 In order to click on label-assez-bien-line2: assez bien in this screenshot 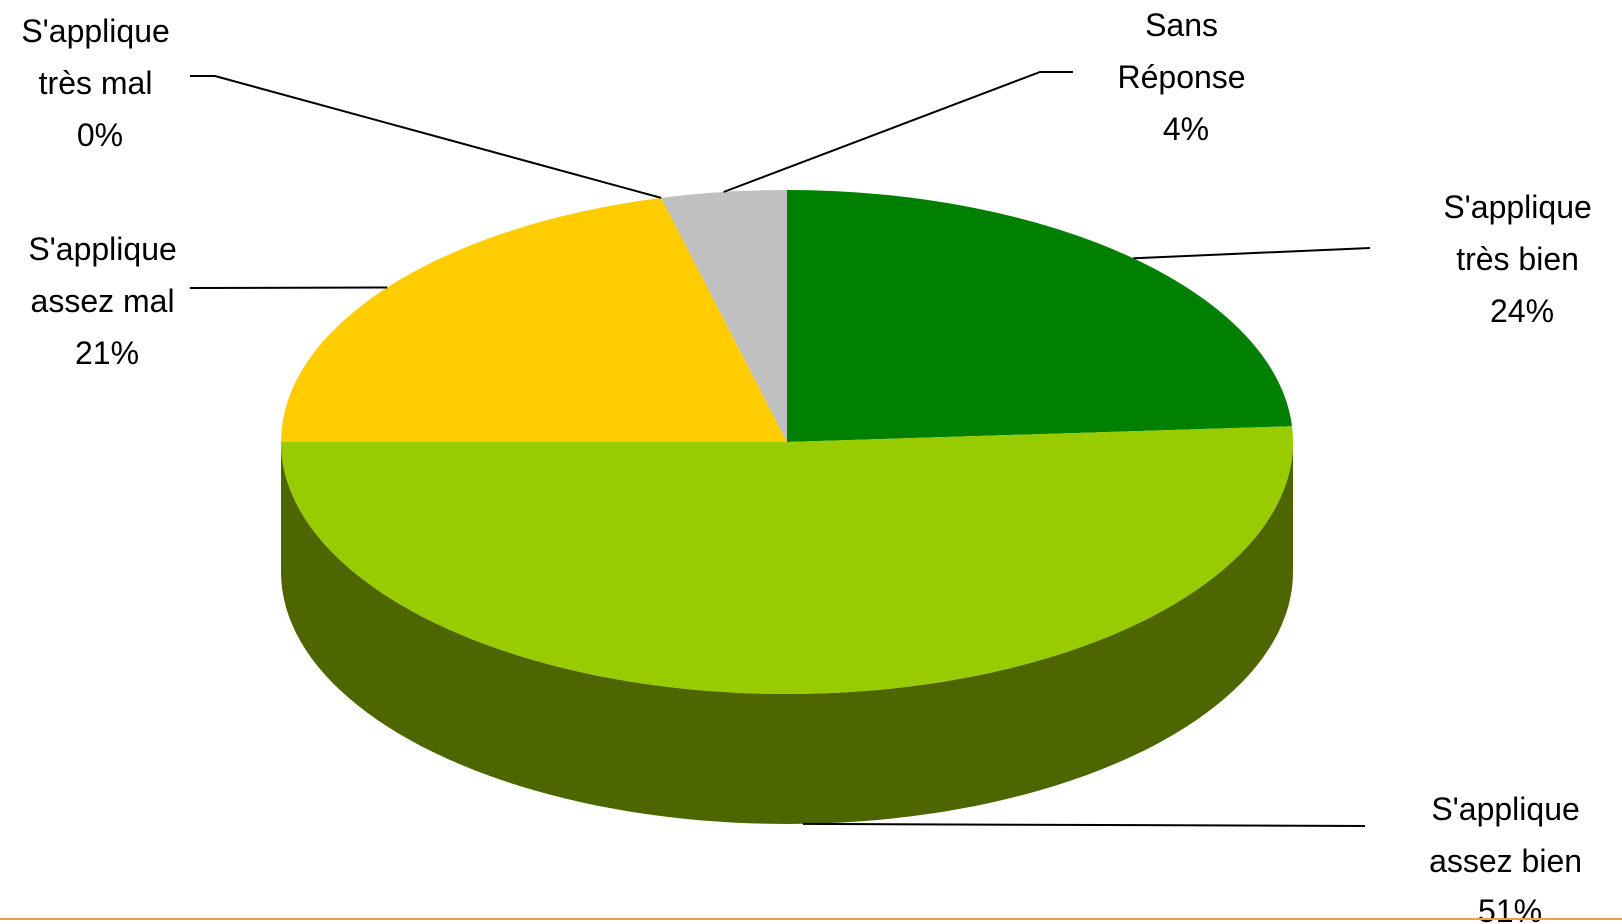, I will do `click(1505, 861)`.